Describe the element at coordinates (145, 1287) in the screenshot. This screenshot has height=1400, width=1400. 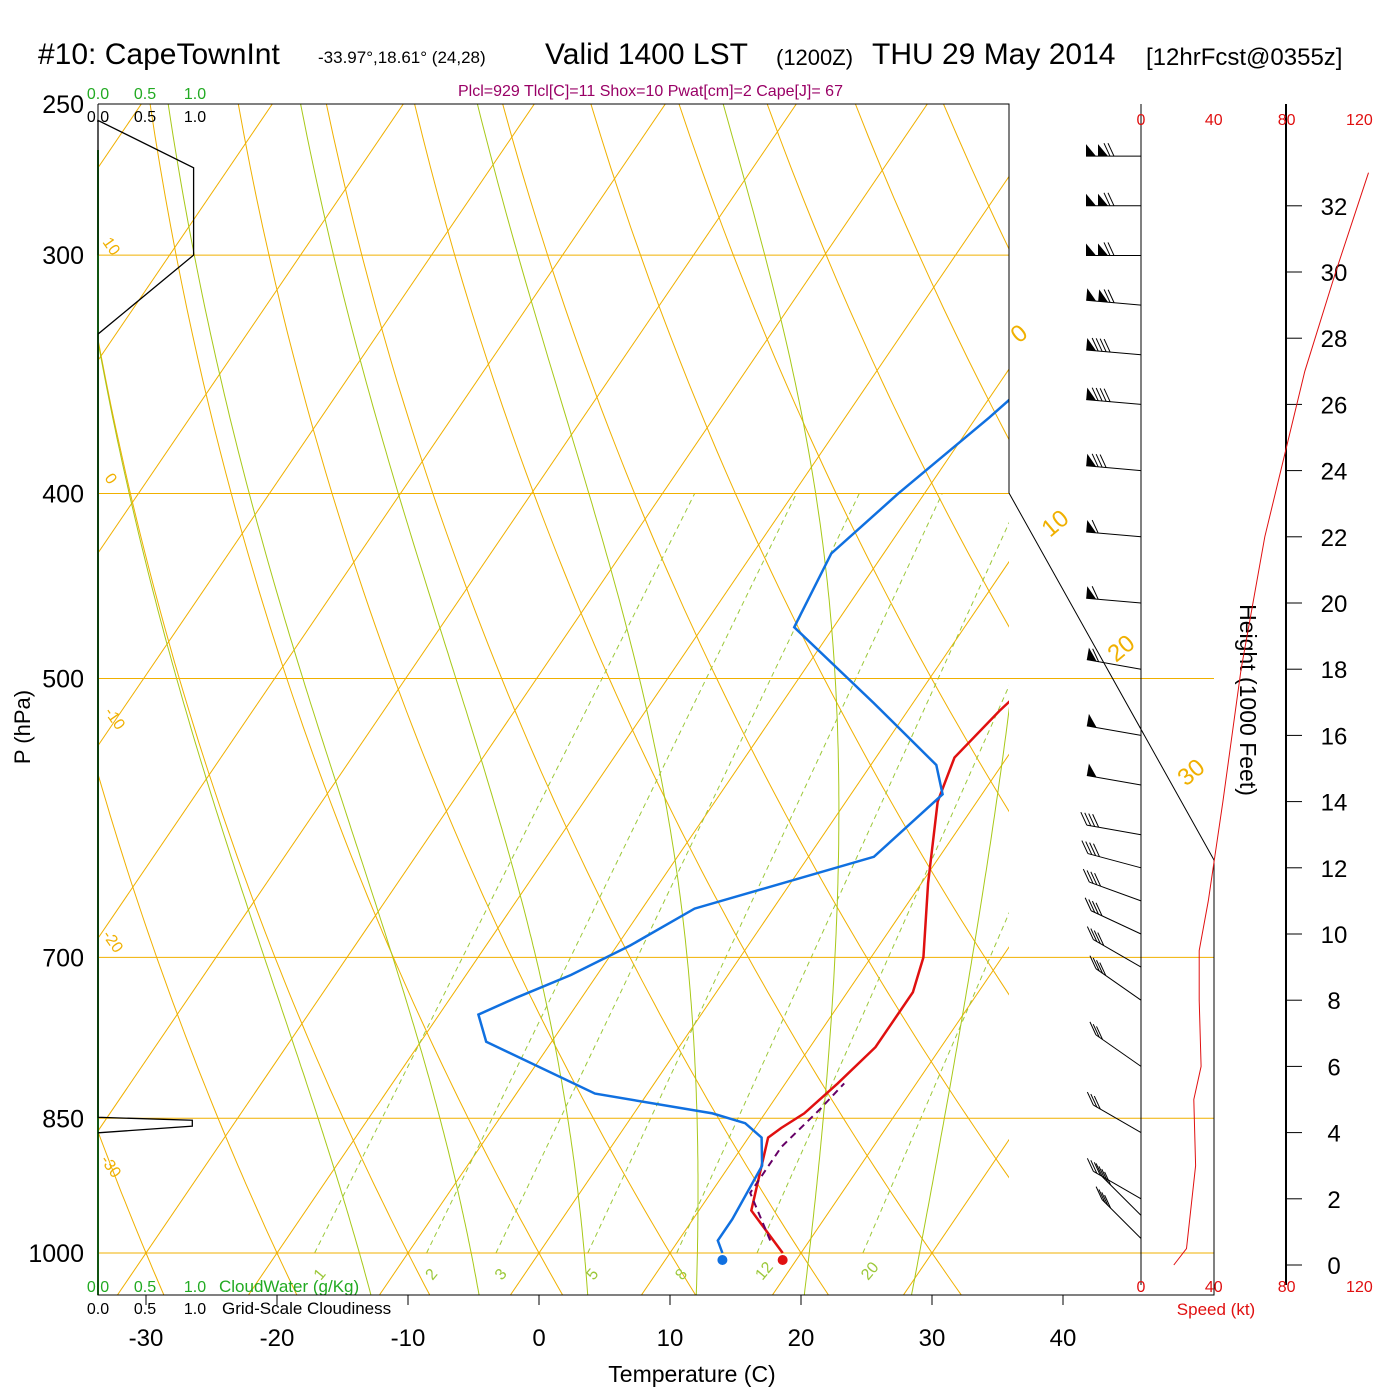
I see `cloud-water-tick-bottom: 0.5` at that location.